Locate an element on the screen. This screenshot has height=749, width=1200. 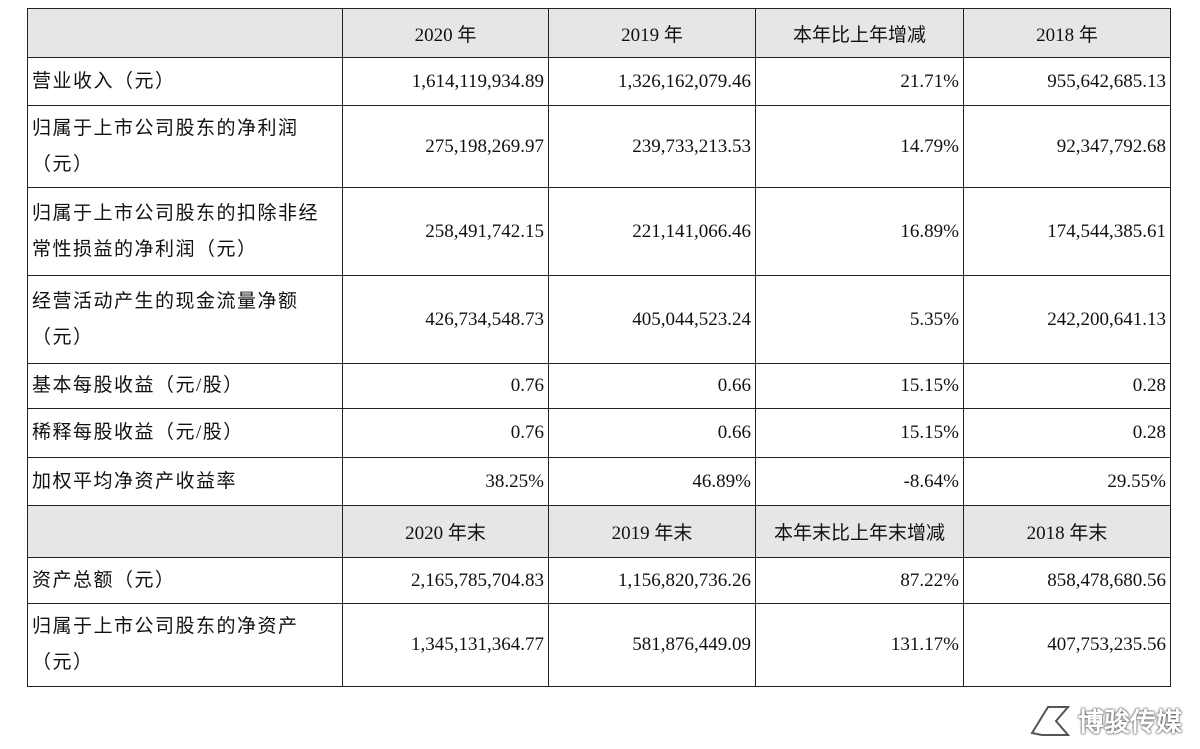
row-label: 基本每股收益（元/股） is located at coordinates (185, 386).